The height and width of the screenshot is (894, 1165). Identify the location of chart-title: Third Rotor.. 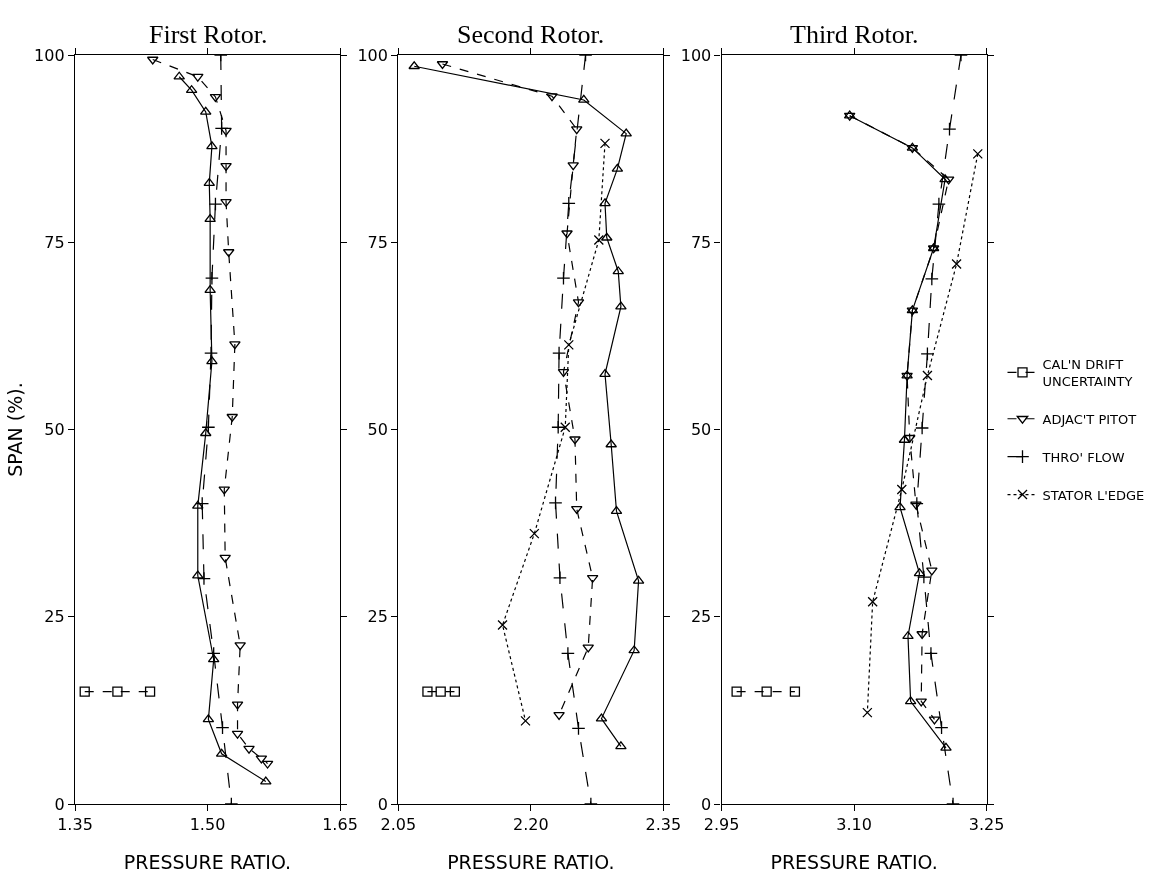
(854, 34).